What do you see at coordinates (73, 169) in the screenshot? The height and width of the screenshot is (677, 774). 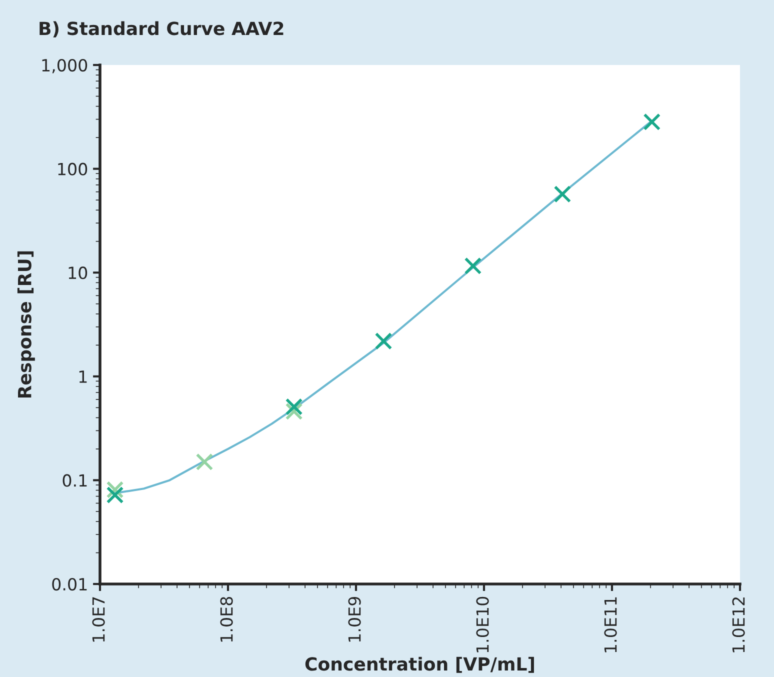 I see `y-tick-label: 100` at bounding box center [73, 169].